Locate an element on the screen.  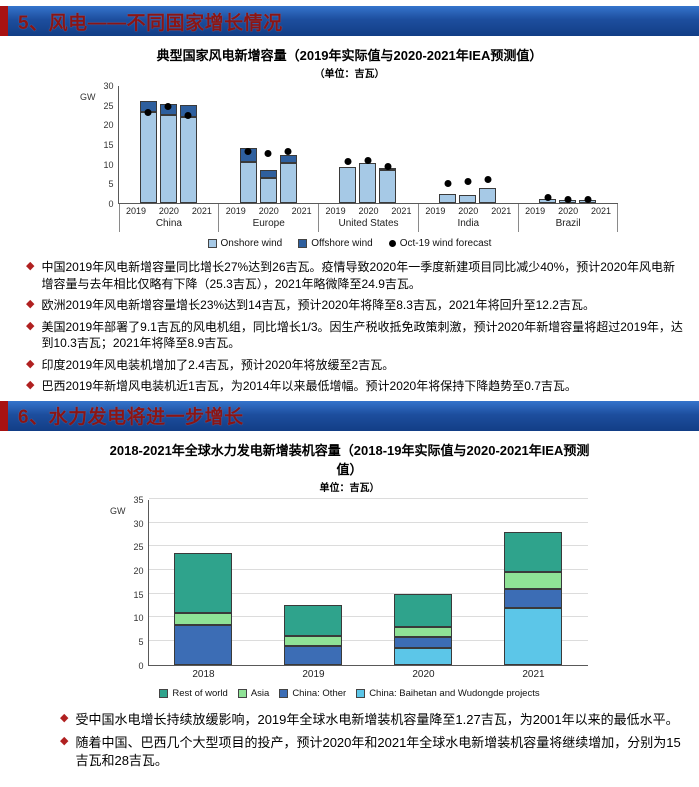
wind-chart-unit: （单位：吉瓦） is located at coordinates (349, 74).